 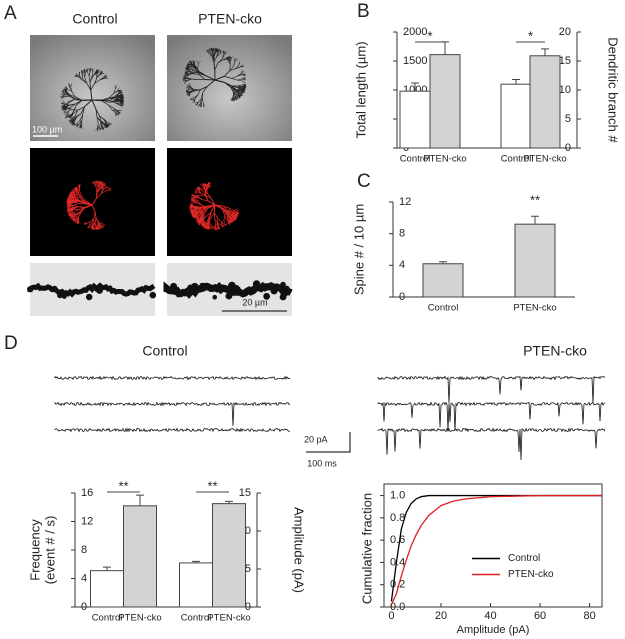 I want to click on axis-label: Amplitude (pA), so click(x=493, y=630).